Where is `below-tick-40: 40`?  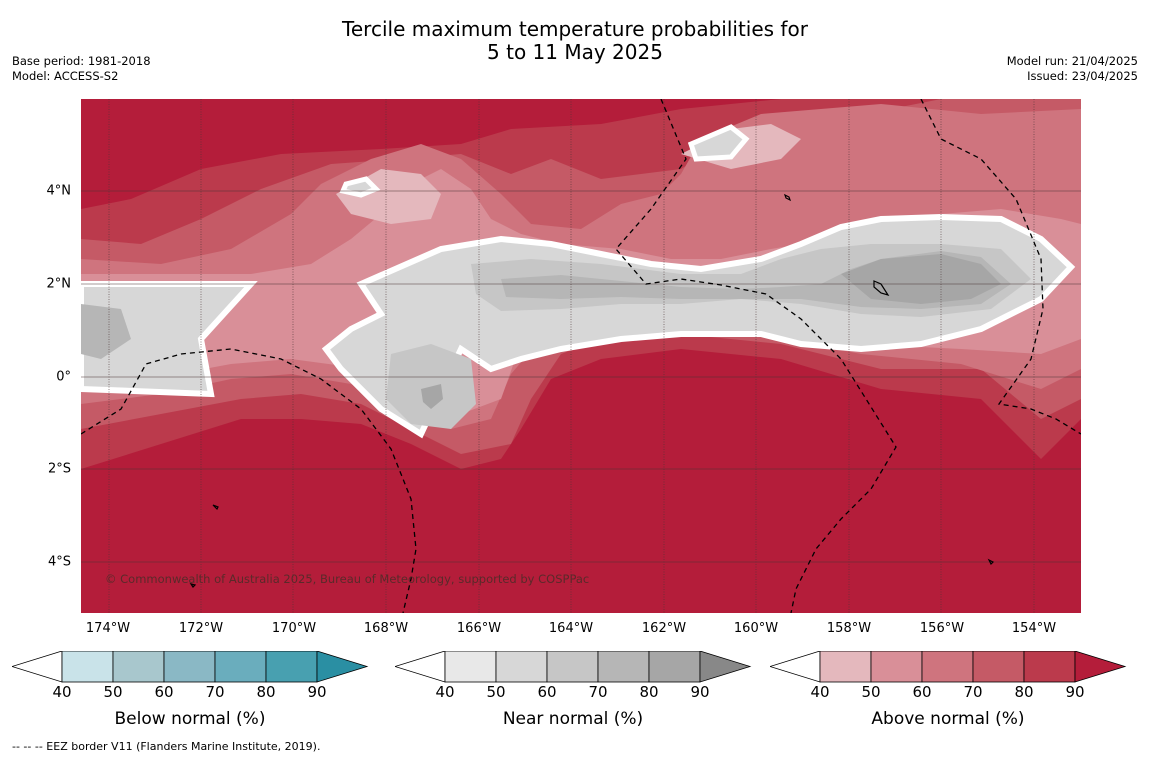
below-tick-40: 40 is located at coordinates (62, 692).